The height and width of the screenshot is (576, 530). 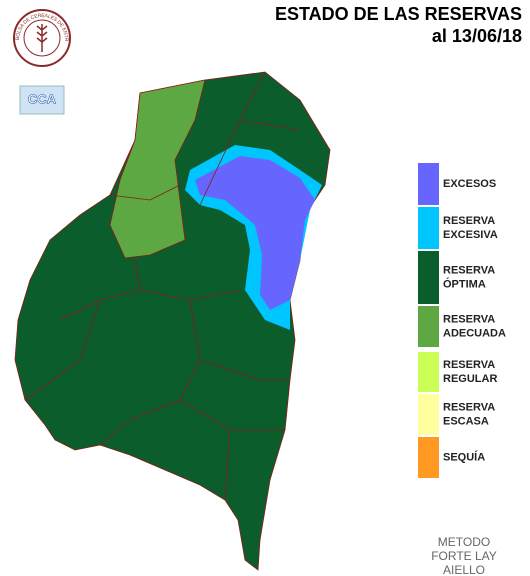 I want to click on logo: BOLSA DE CEREALES DE ENTRE RIOS, so click(x=35, y=33).